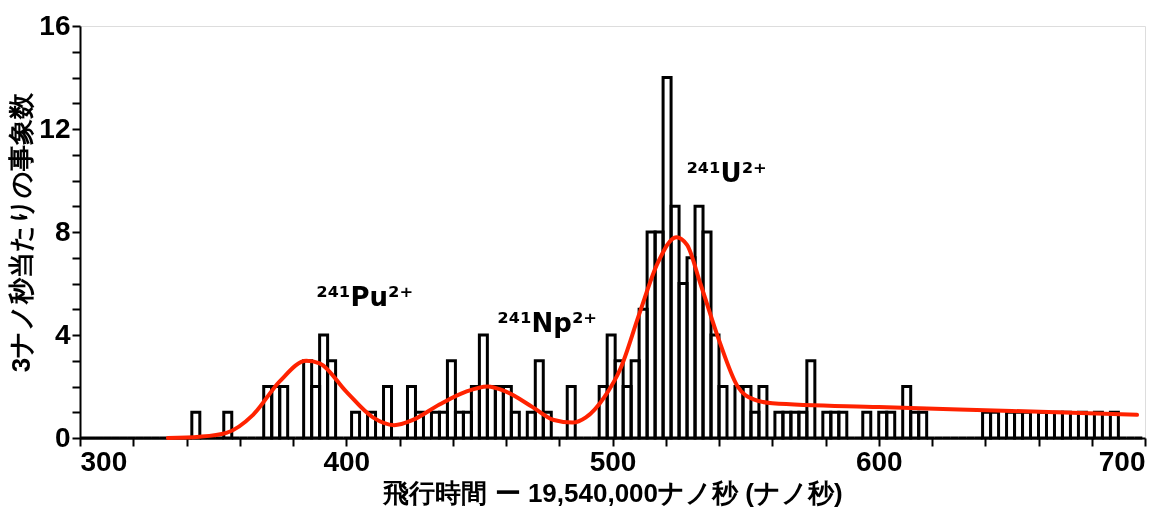 The width and height of the screenshot is (1176, 512). What do you see at coordinates (347, 461) in the screenshot?
I see `x-tick-label: 400` at bounding box center [347, 461].